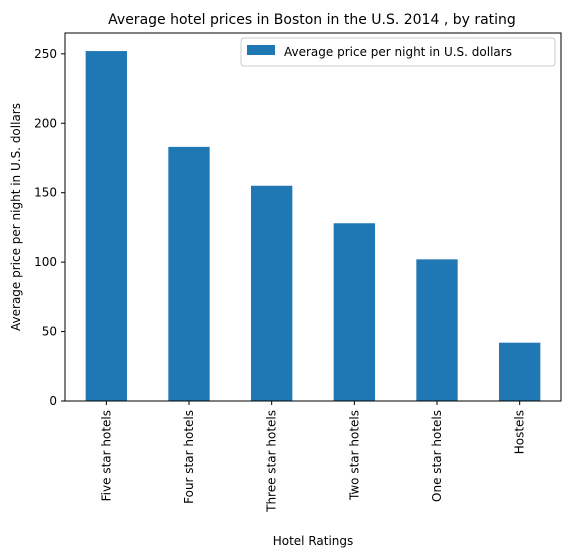  What do you see at coordinates (520, 371) in the screenshot?
I see `bar-hostels` at bounding box center [520, 371].